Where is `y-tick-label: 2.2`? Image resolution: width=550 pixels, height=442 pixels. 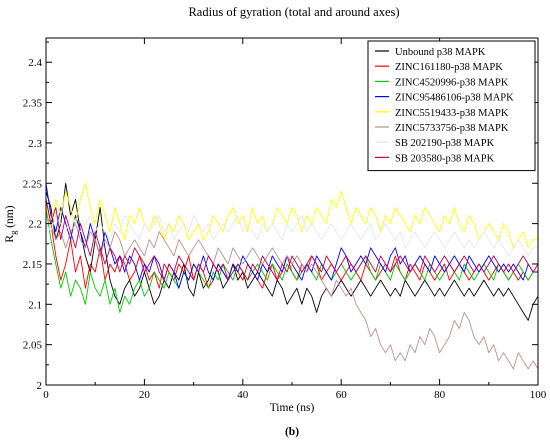 y-tick-label: 2.2 is located at coordinates (35, 225).